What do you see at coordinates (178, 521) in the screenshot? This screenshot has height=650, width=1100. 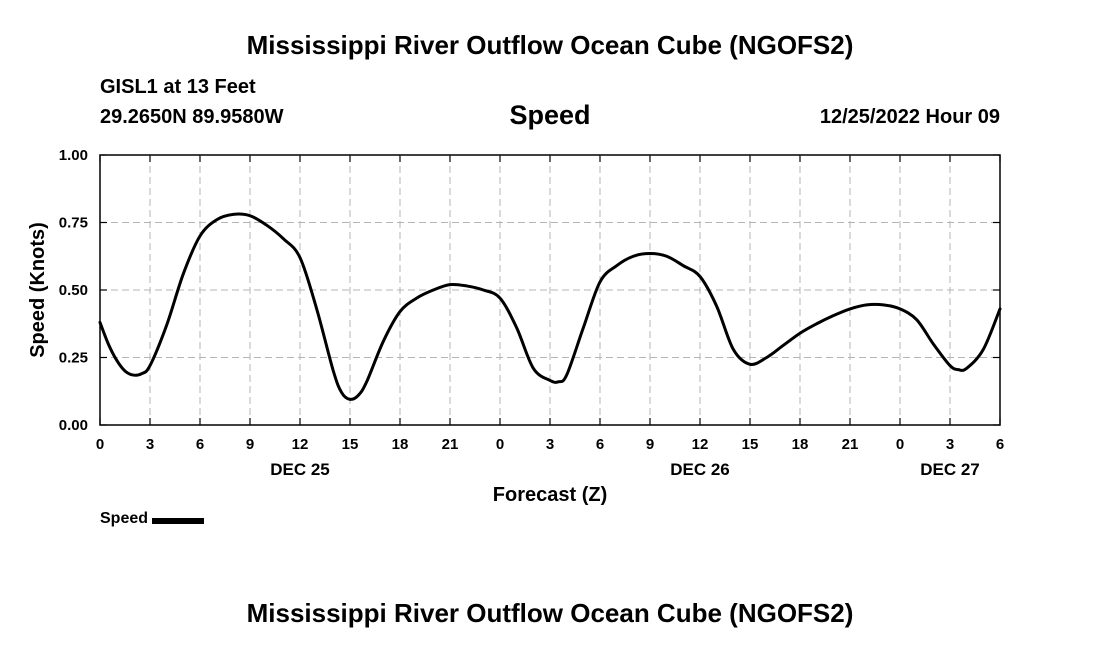 I see `legend-swatch` at bounding box center [178, 521].